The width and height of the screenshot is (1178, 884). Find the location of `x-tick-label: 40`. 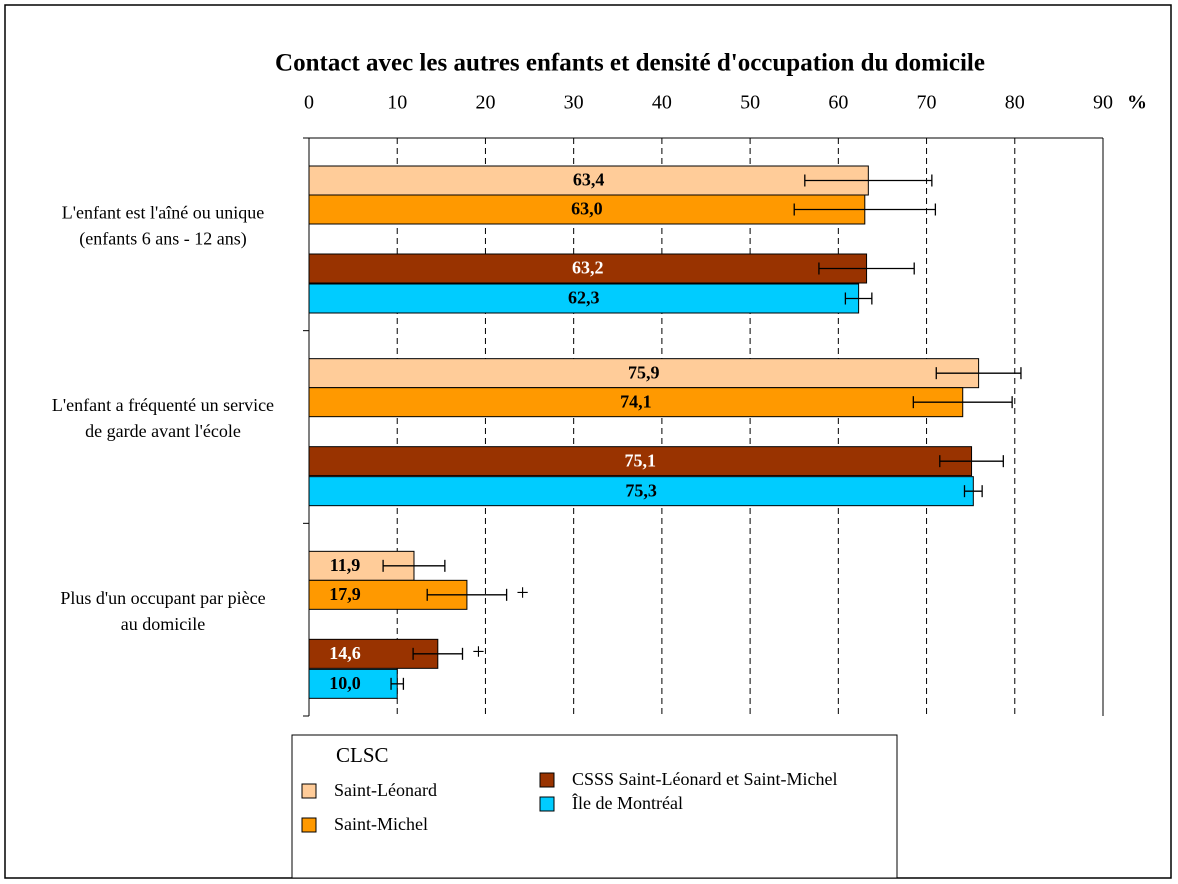

x-tick-label: 40 is located at coordinates (662, 103).